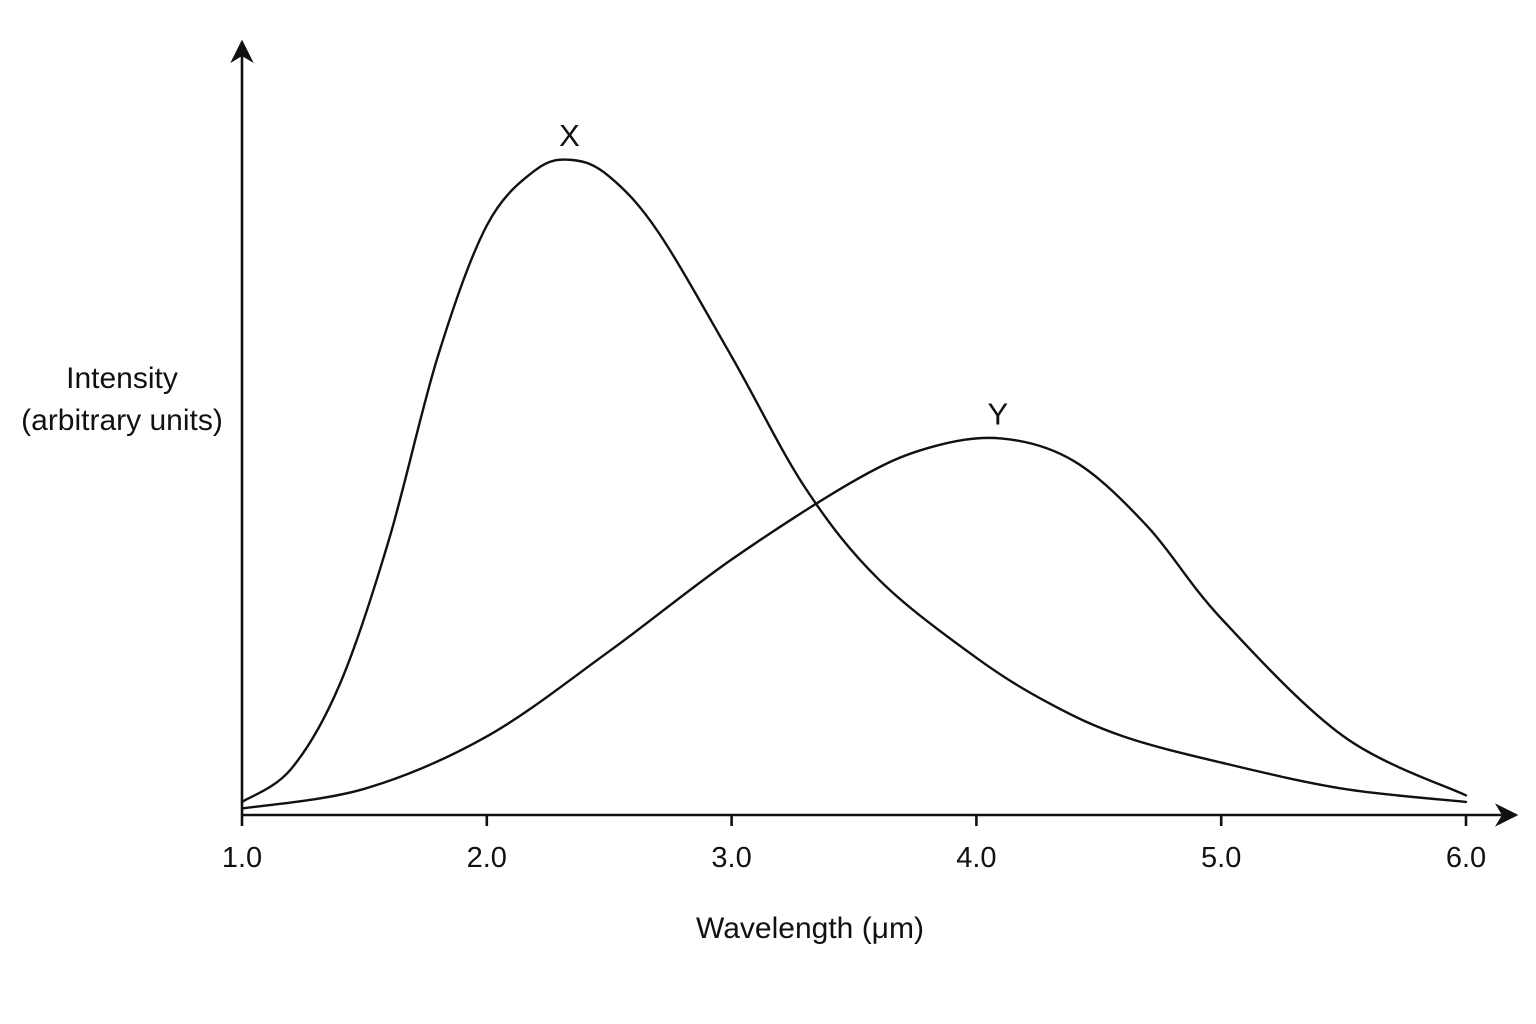 The width and height of the screenshot is (1536, 1024). I want to click on series-label-y: Y, so click(998, 413).